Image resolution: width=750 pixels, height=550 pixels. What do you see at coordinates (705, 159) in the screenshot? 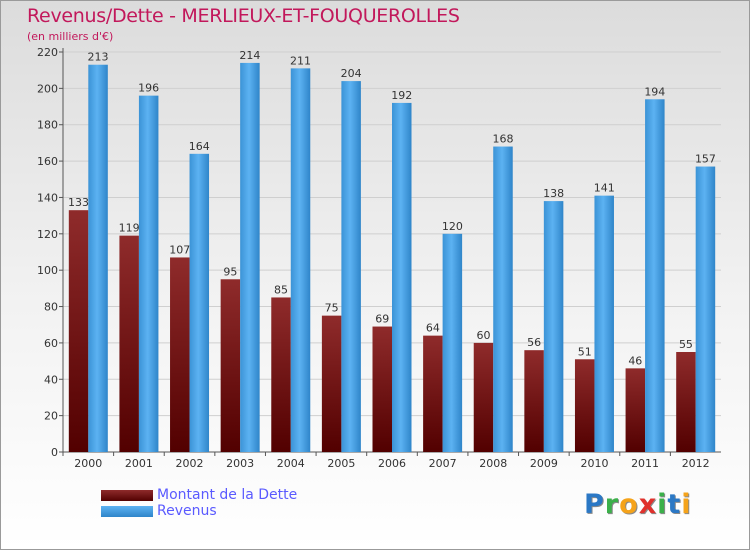
I see `revenue-value-label: 157` at bounding box center [705, 159].